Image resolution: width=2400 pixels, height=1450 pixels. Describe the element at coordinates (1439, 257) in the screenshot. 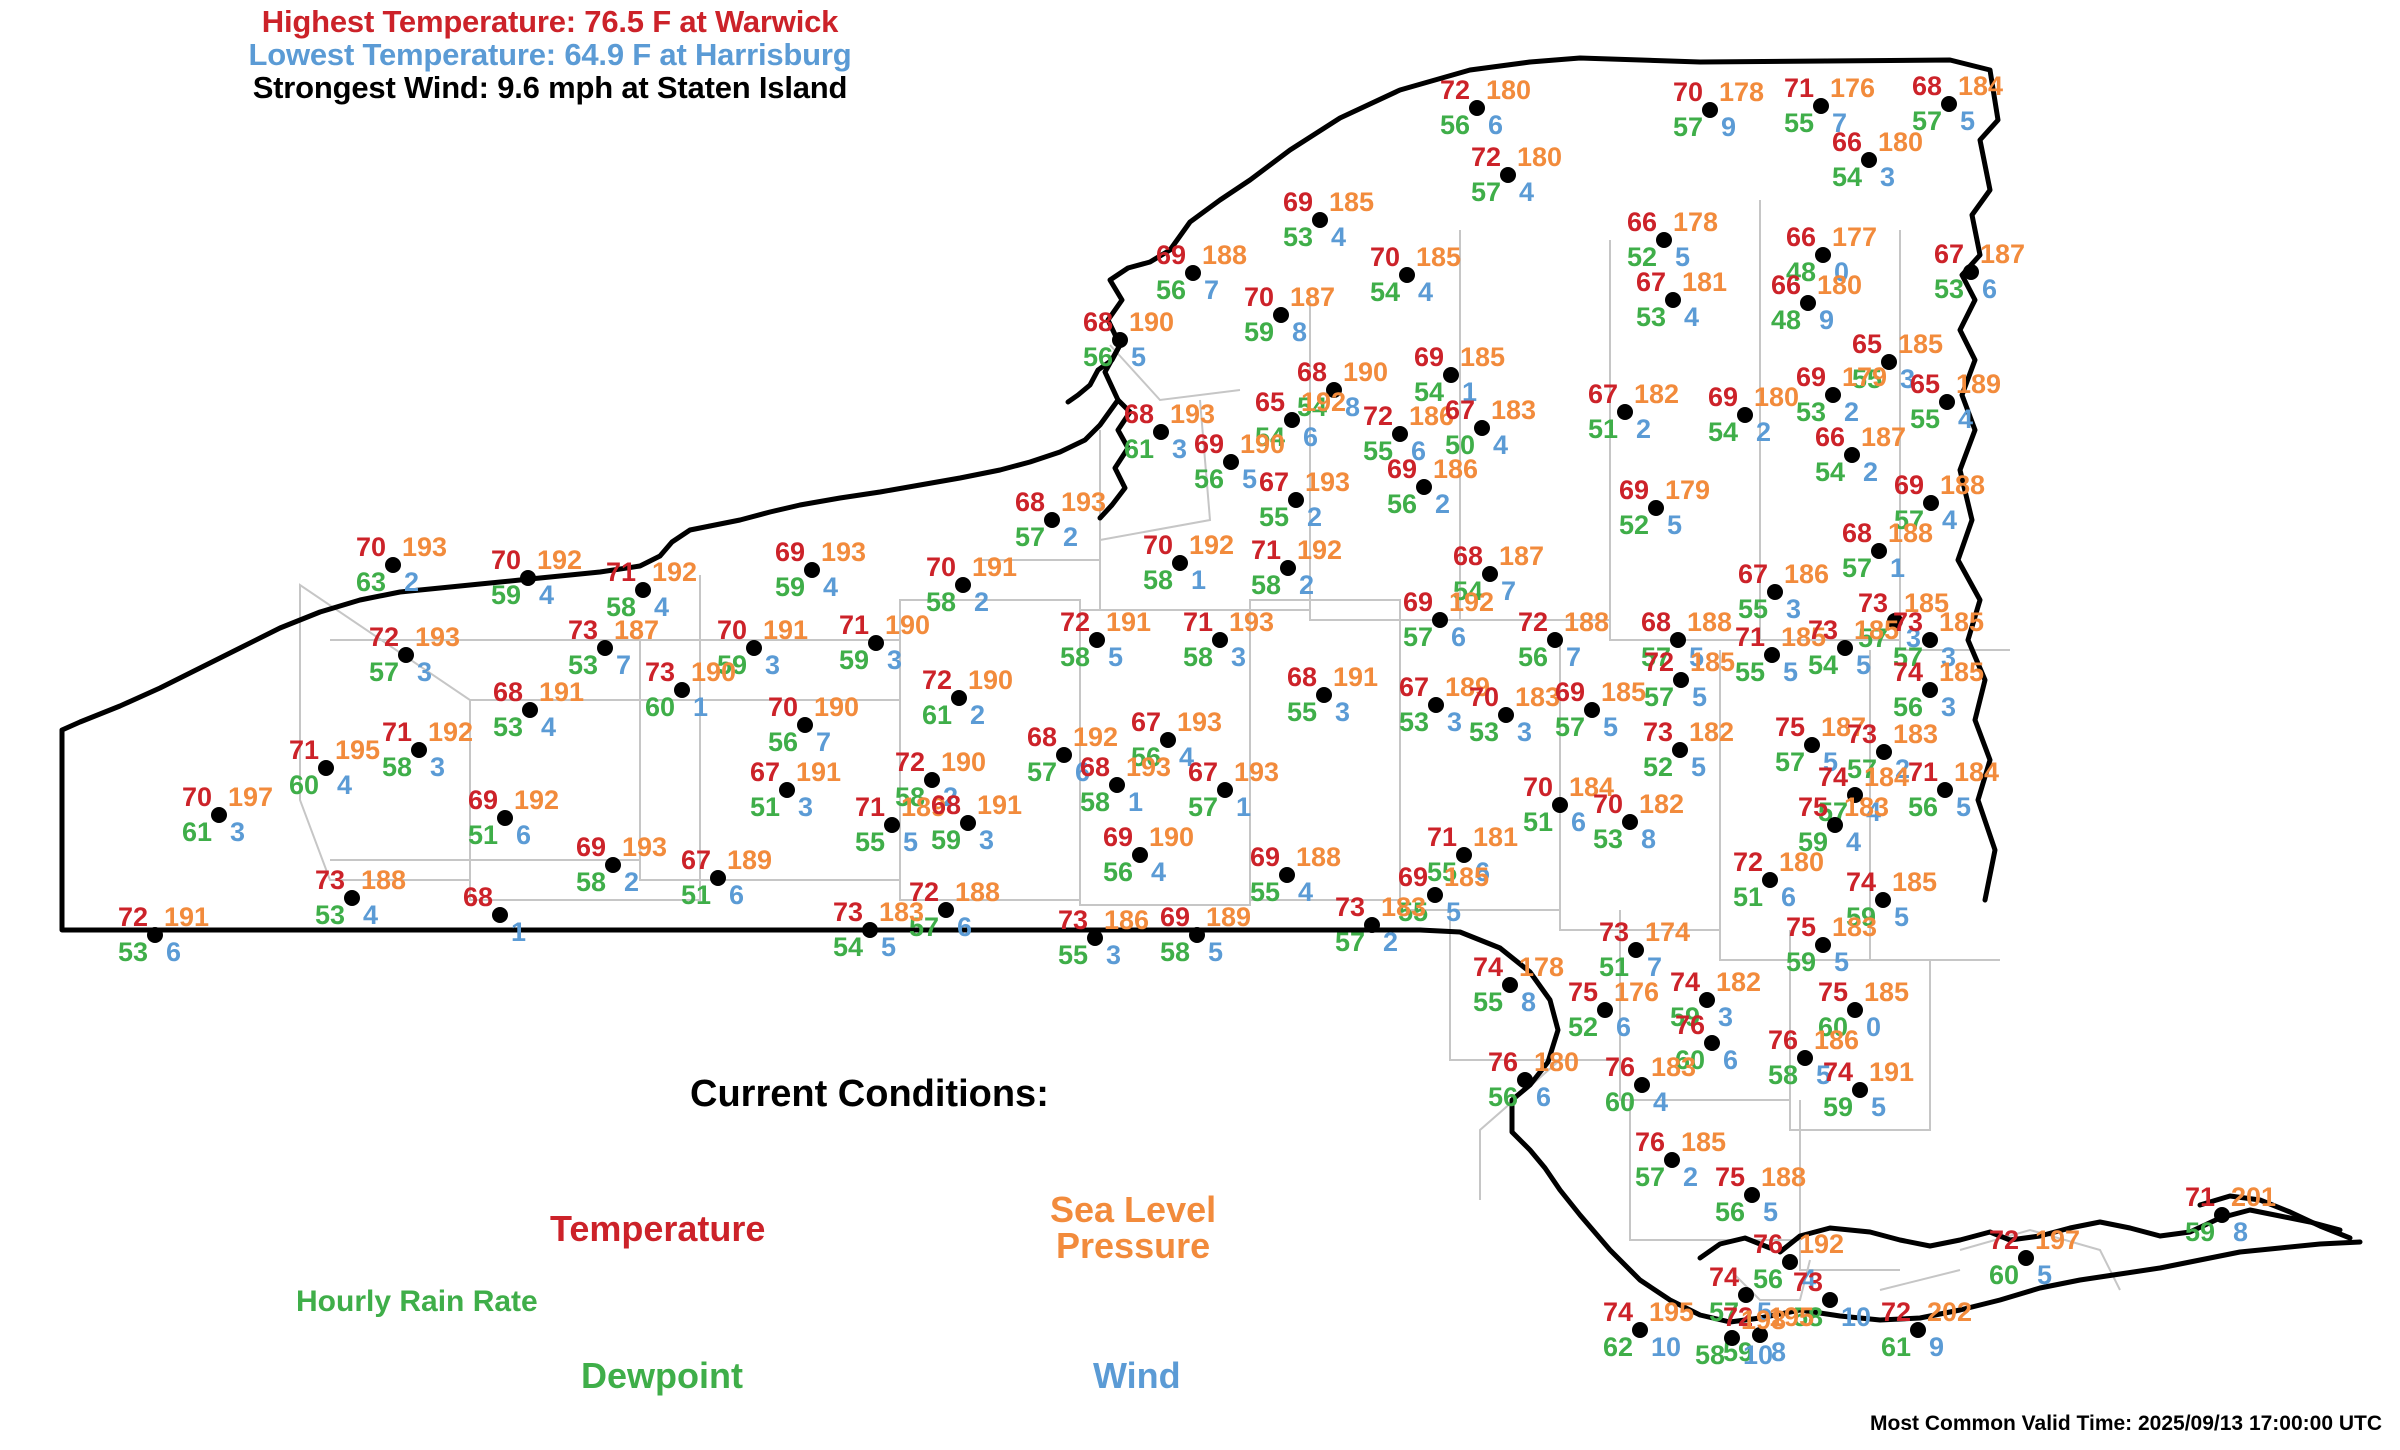

I see `station-pressure-value: 185` at that location.